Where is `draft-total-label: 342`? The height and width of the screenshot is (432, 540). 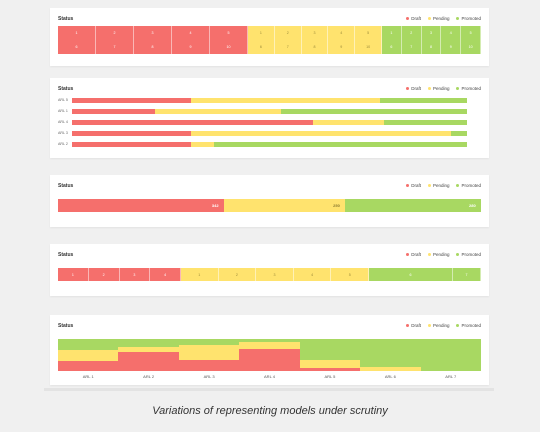 draft-total-label: 342 is located at coordinates (215, 205).